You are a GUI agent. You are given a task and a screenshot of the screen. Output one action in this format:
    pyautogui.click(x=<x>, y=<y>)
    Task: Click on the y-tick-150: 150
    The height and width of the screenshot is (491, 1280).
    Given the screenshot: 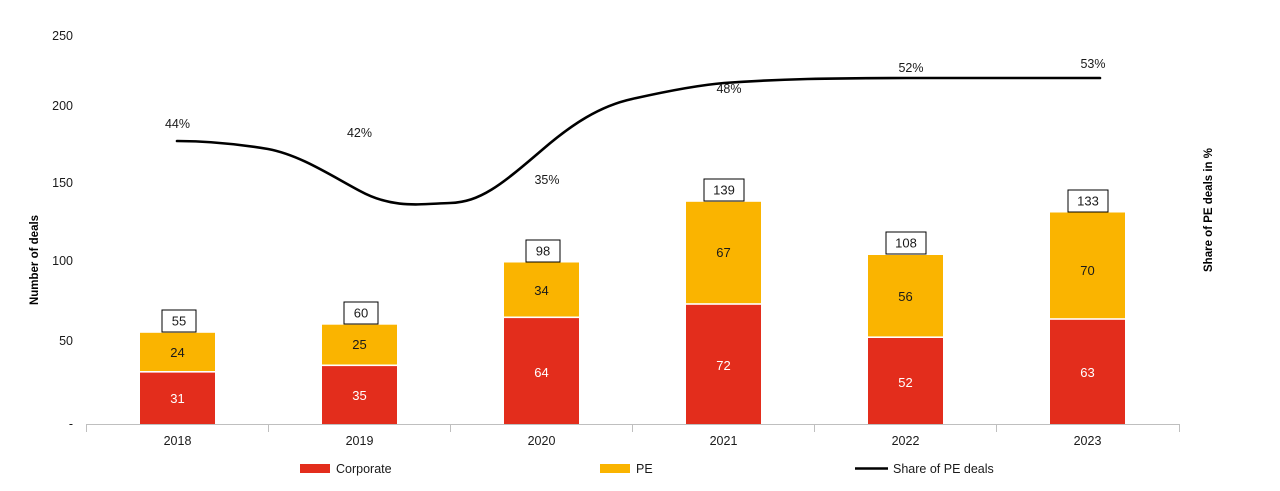 What is the action you would take?
    pyautogui.click(x=62, y=183)
    